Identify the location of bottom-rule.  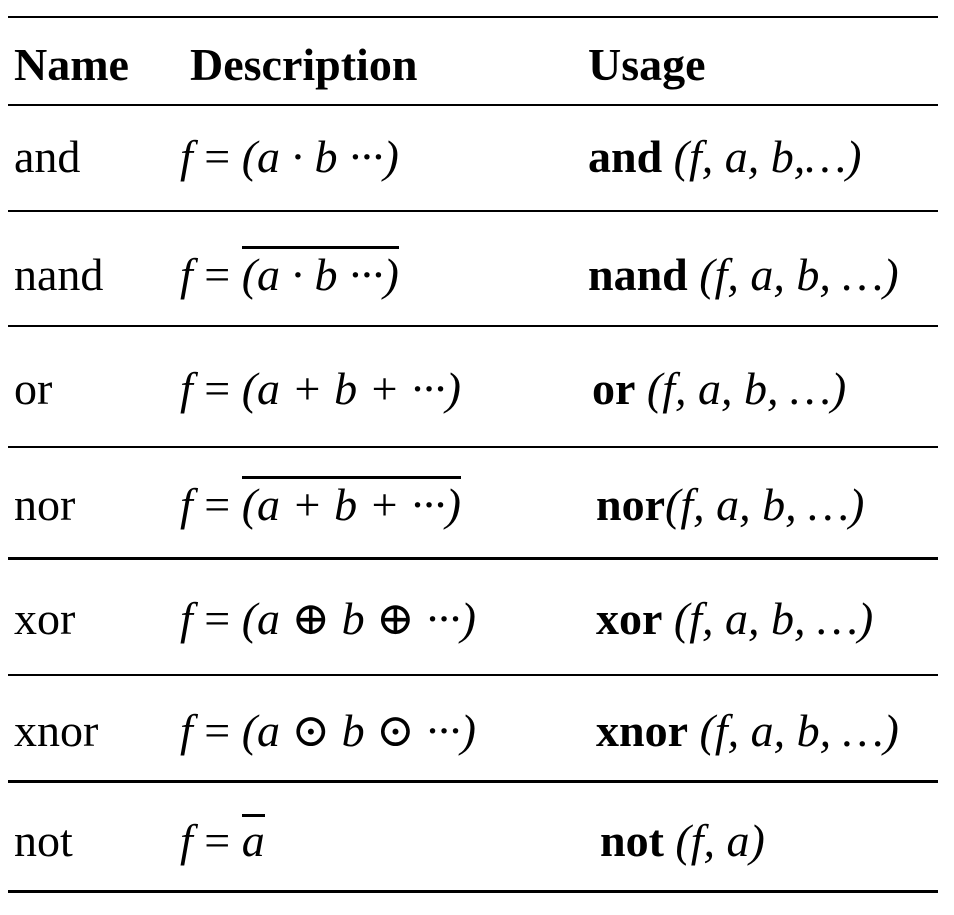
(473, 891).